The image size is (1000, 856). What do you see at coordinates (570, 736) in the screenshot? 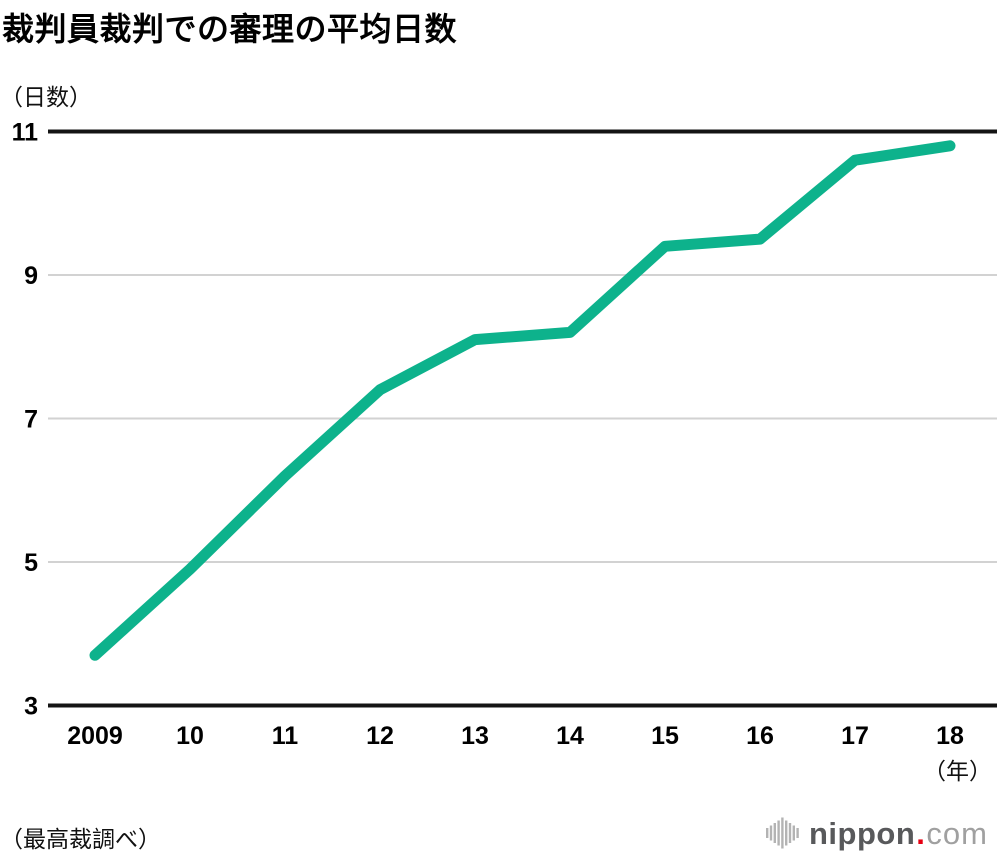
I see `x-tick-label: 14` at bounding box center [570, 736].